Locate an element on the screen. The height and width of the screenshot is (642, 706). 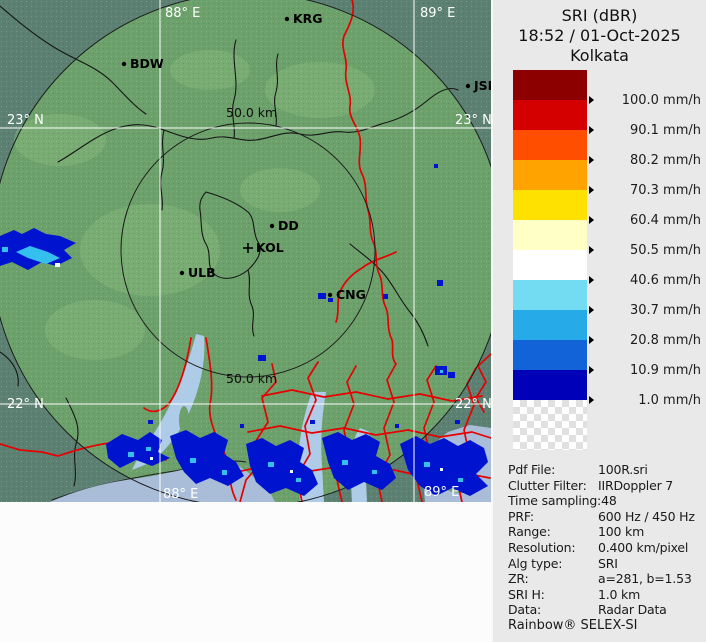
metadata-row: Time sampling: 48 is located at coordinates (599, 501).